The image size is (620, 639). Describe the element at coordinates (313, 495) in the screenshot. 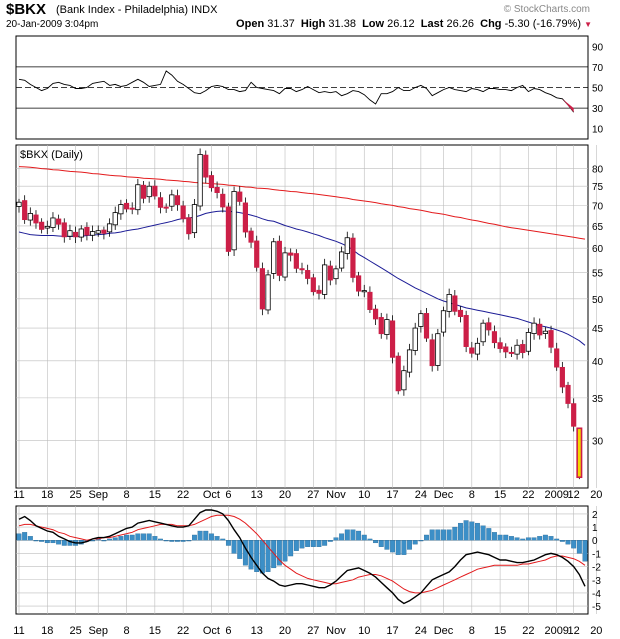

I see `price-x-tick-11: 27` at that location.